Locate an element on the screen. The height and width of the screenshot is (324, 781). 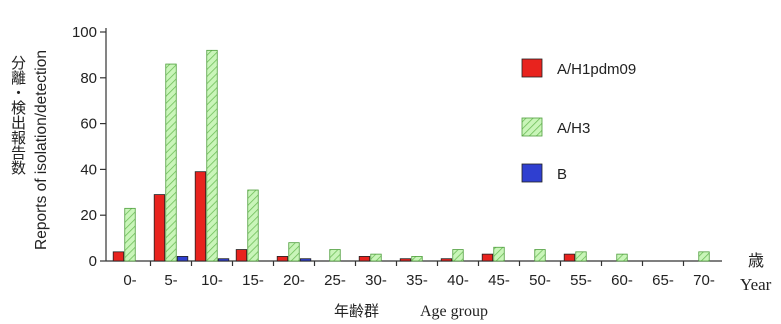
x-tick-label: 55- is located at coordinates (581, 280).